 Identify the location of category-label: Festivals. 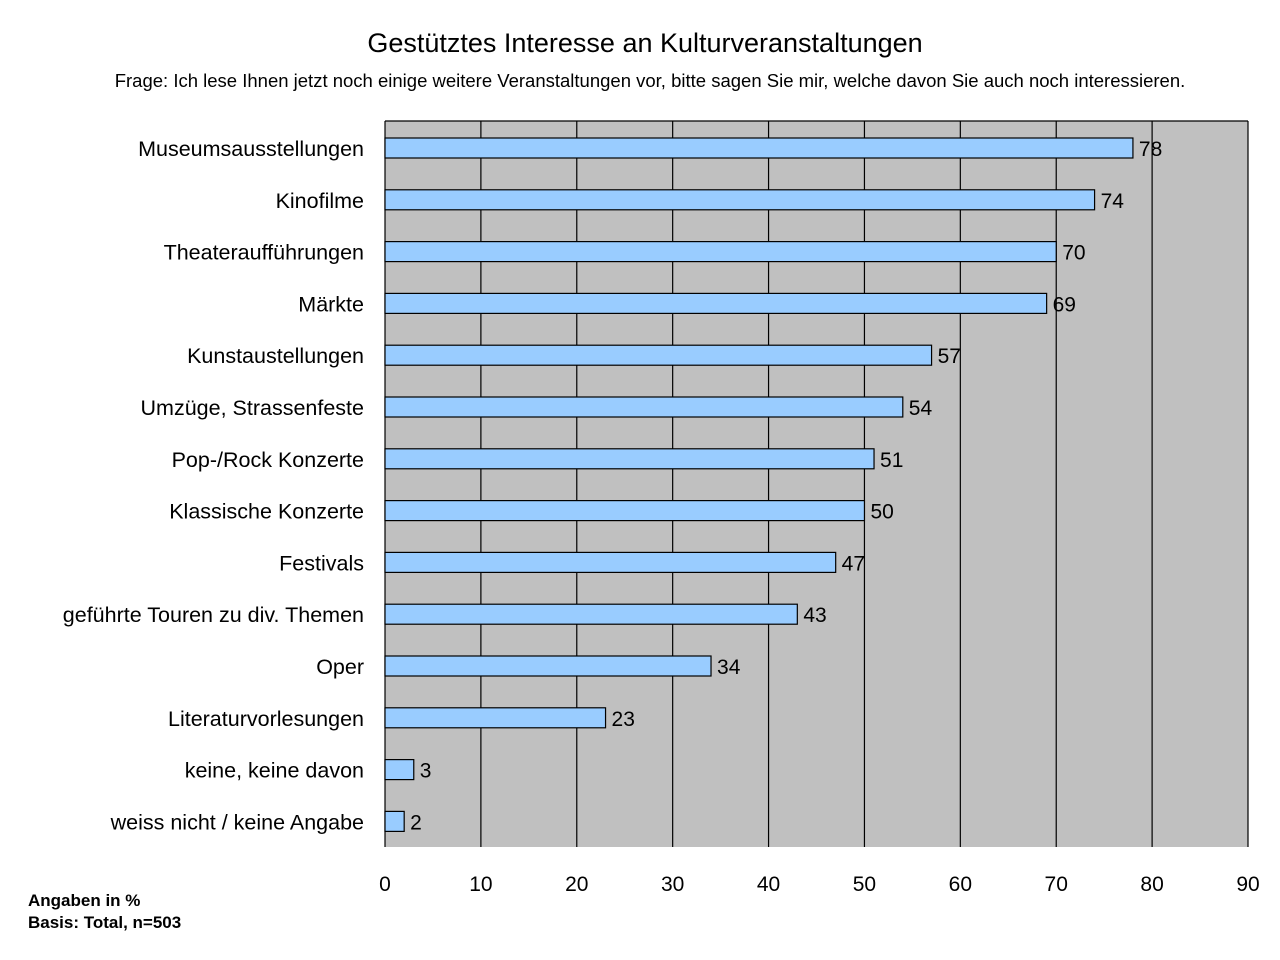
(321, 563).